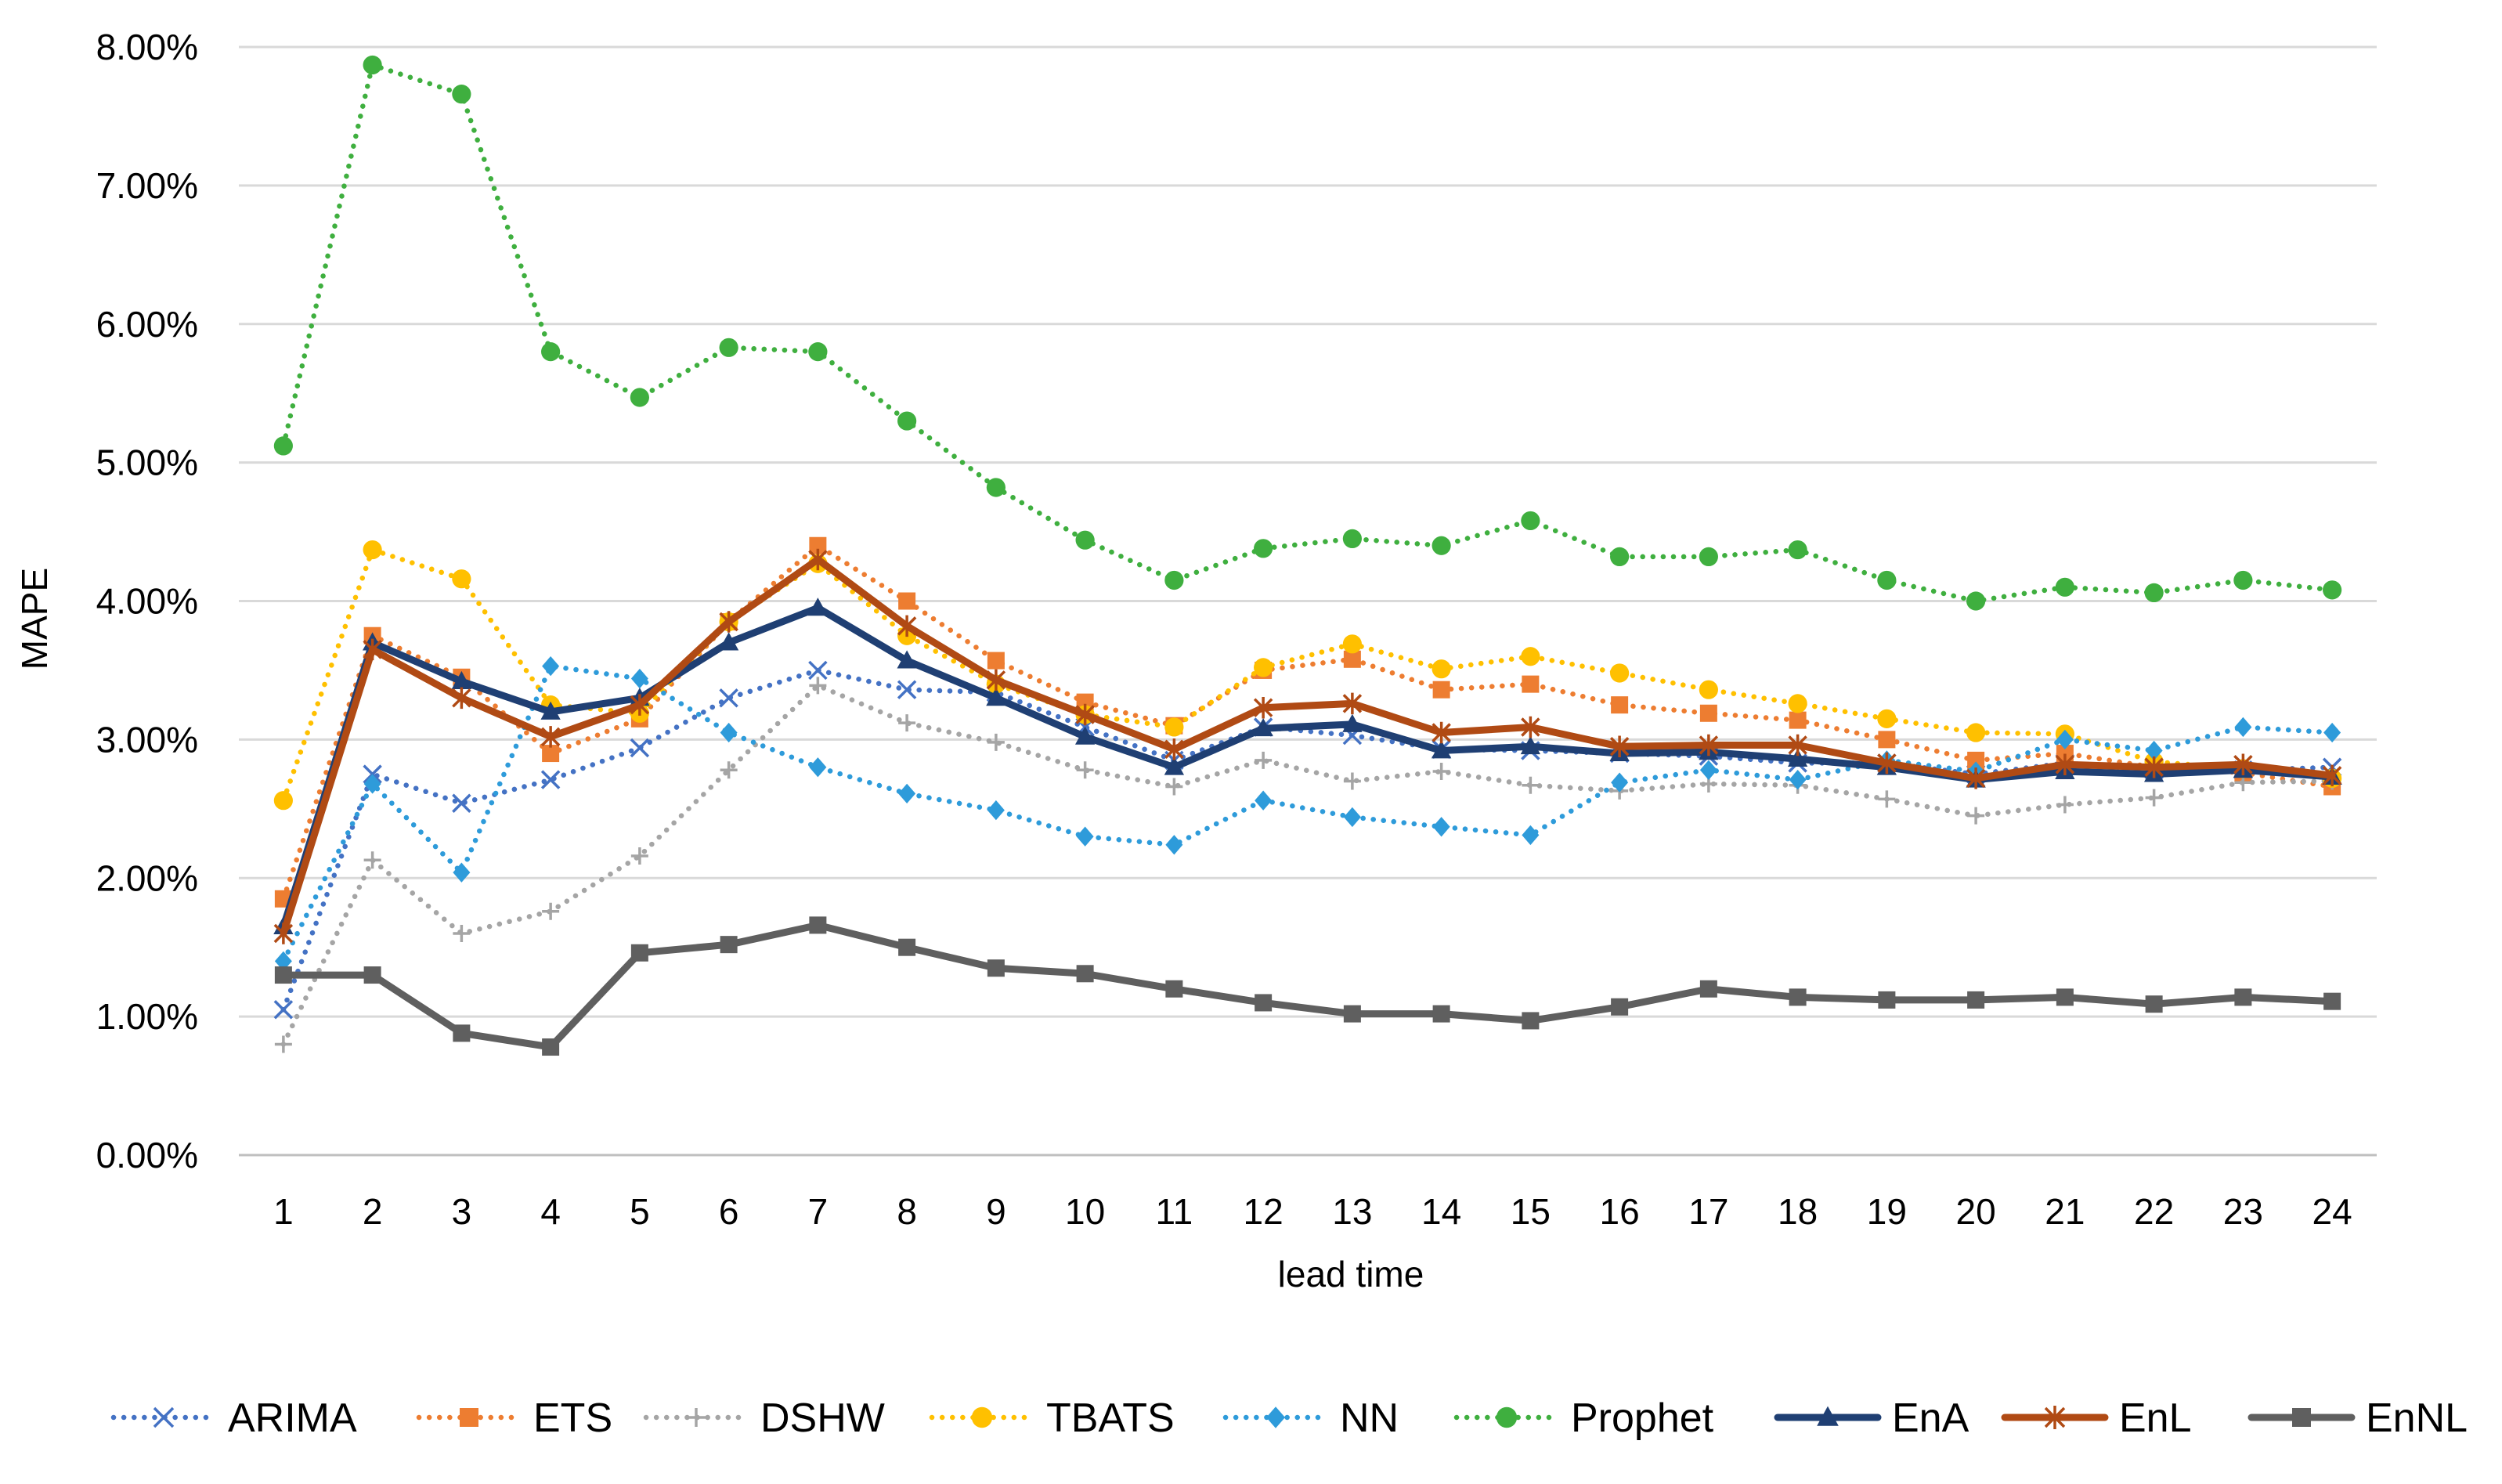  I want to click on x-tick-label: 13, so click(1352, 1211).